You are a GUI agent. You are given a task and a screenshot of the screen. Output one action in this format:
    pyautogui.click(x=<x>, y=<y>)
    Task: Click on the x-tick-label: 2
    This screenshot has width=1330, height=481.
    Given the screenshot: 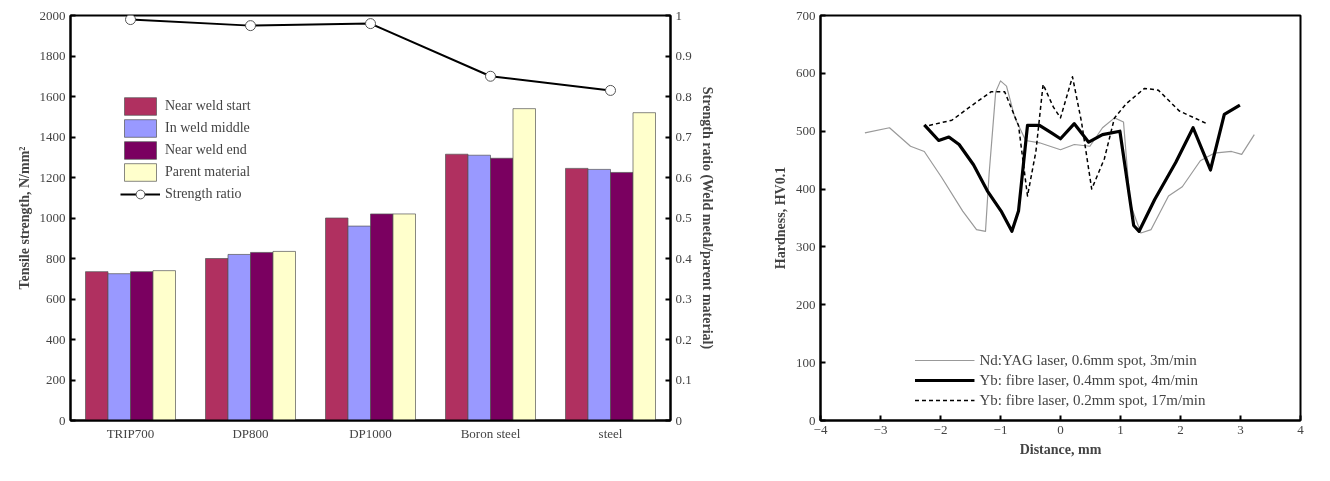 What is the action you would take?
    pyautogui.click(x=1180, y=429)
    